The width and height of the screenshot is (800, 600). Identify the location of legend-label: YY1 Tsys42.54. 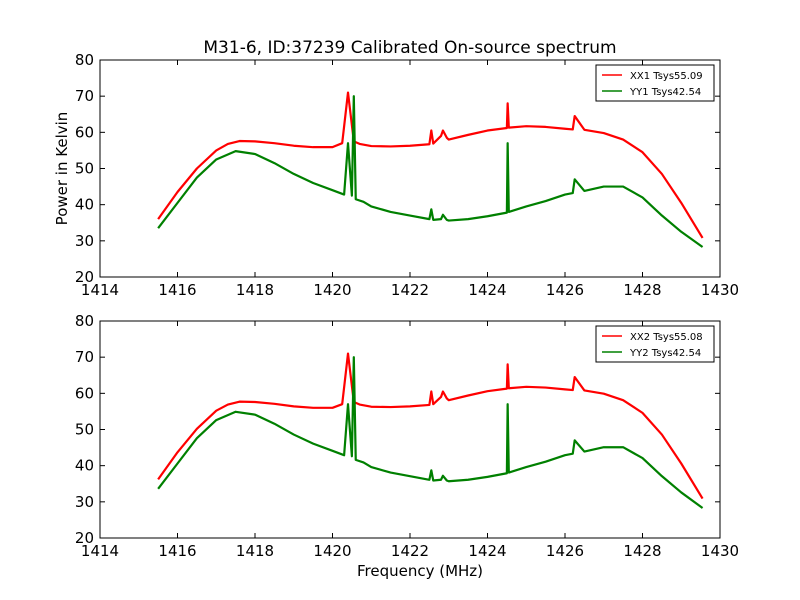
(665, 92).